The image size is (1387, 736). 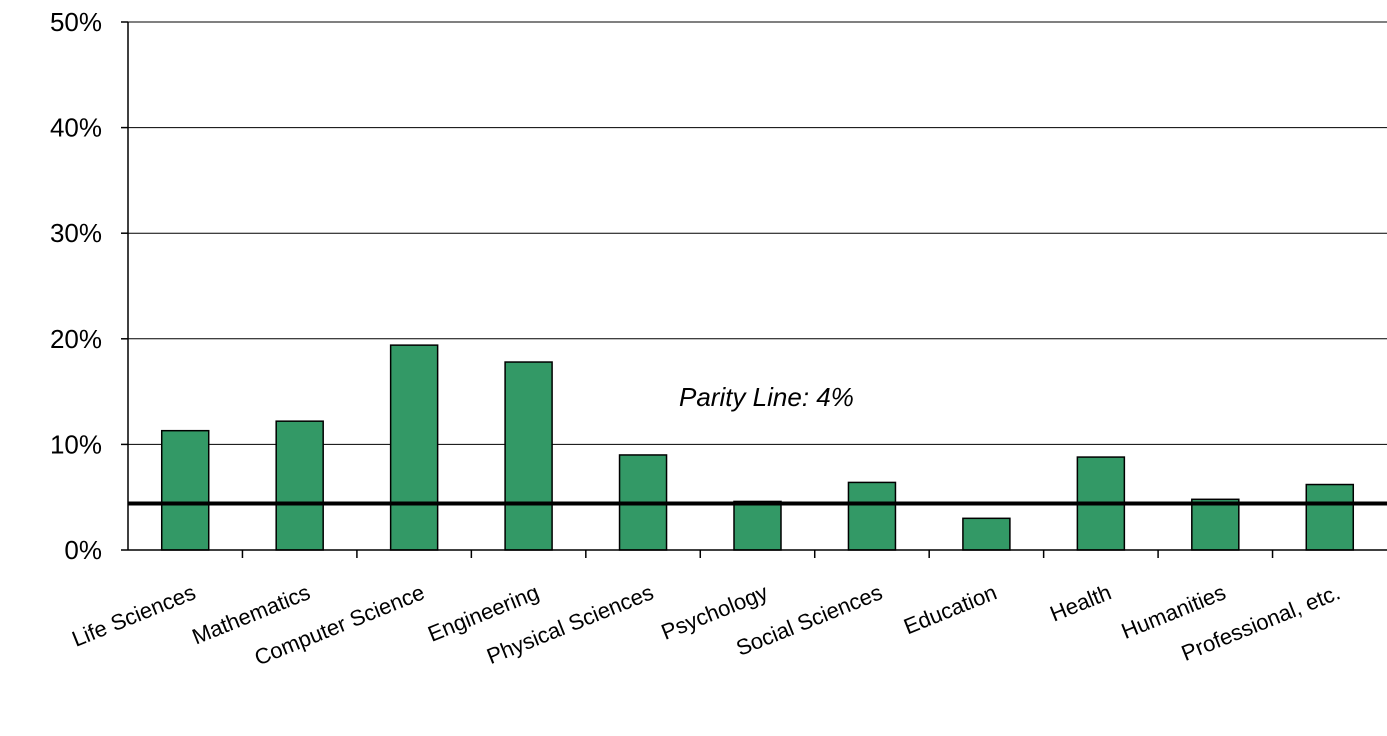 I want to click on y-tick-label: 40%, so click(x=76, y=128).